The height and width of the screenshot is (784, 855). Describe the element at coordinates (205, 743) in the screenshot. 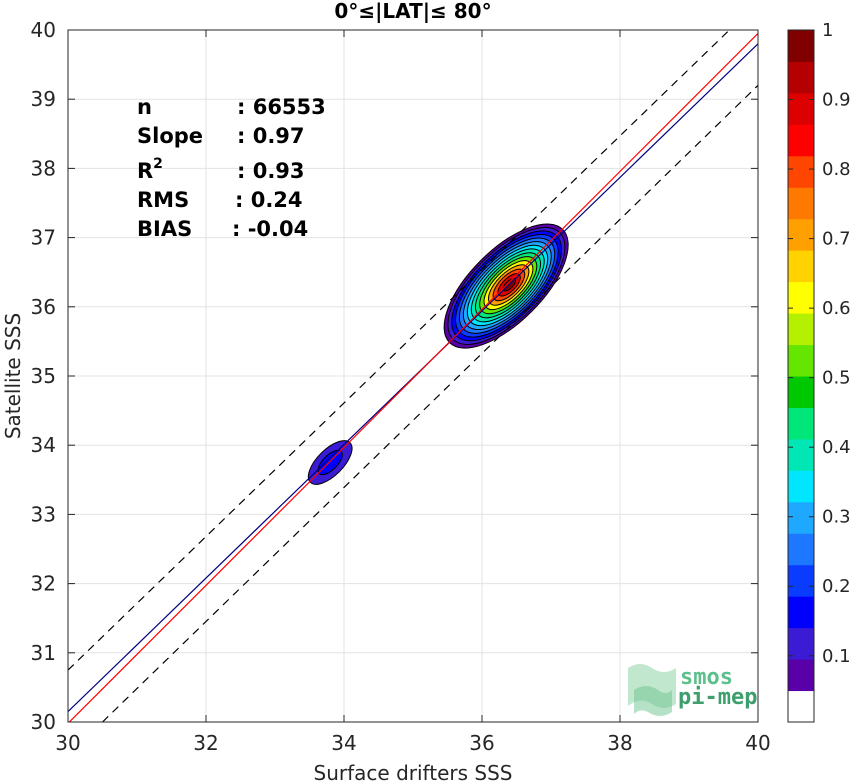

I see `x-tick-label: 32` at that location.